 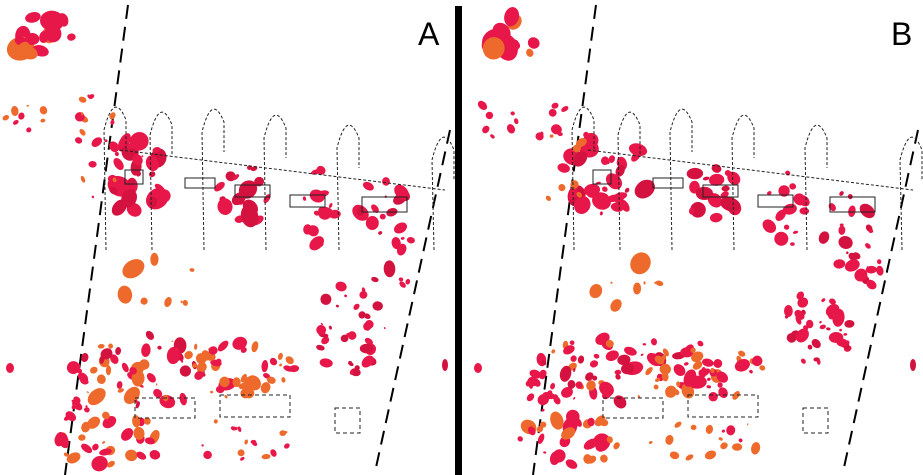 I want to click on panel-b-building-outline, so click(x=747, y=178).